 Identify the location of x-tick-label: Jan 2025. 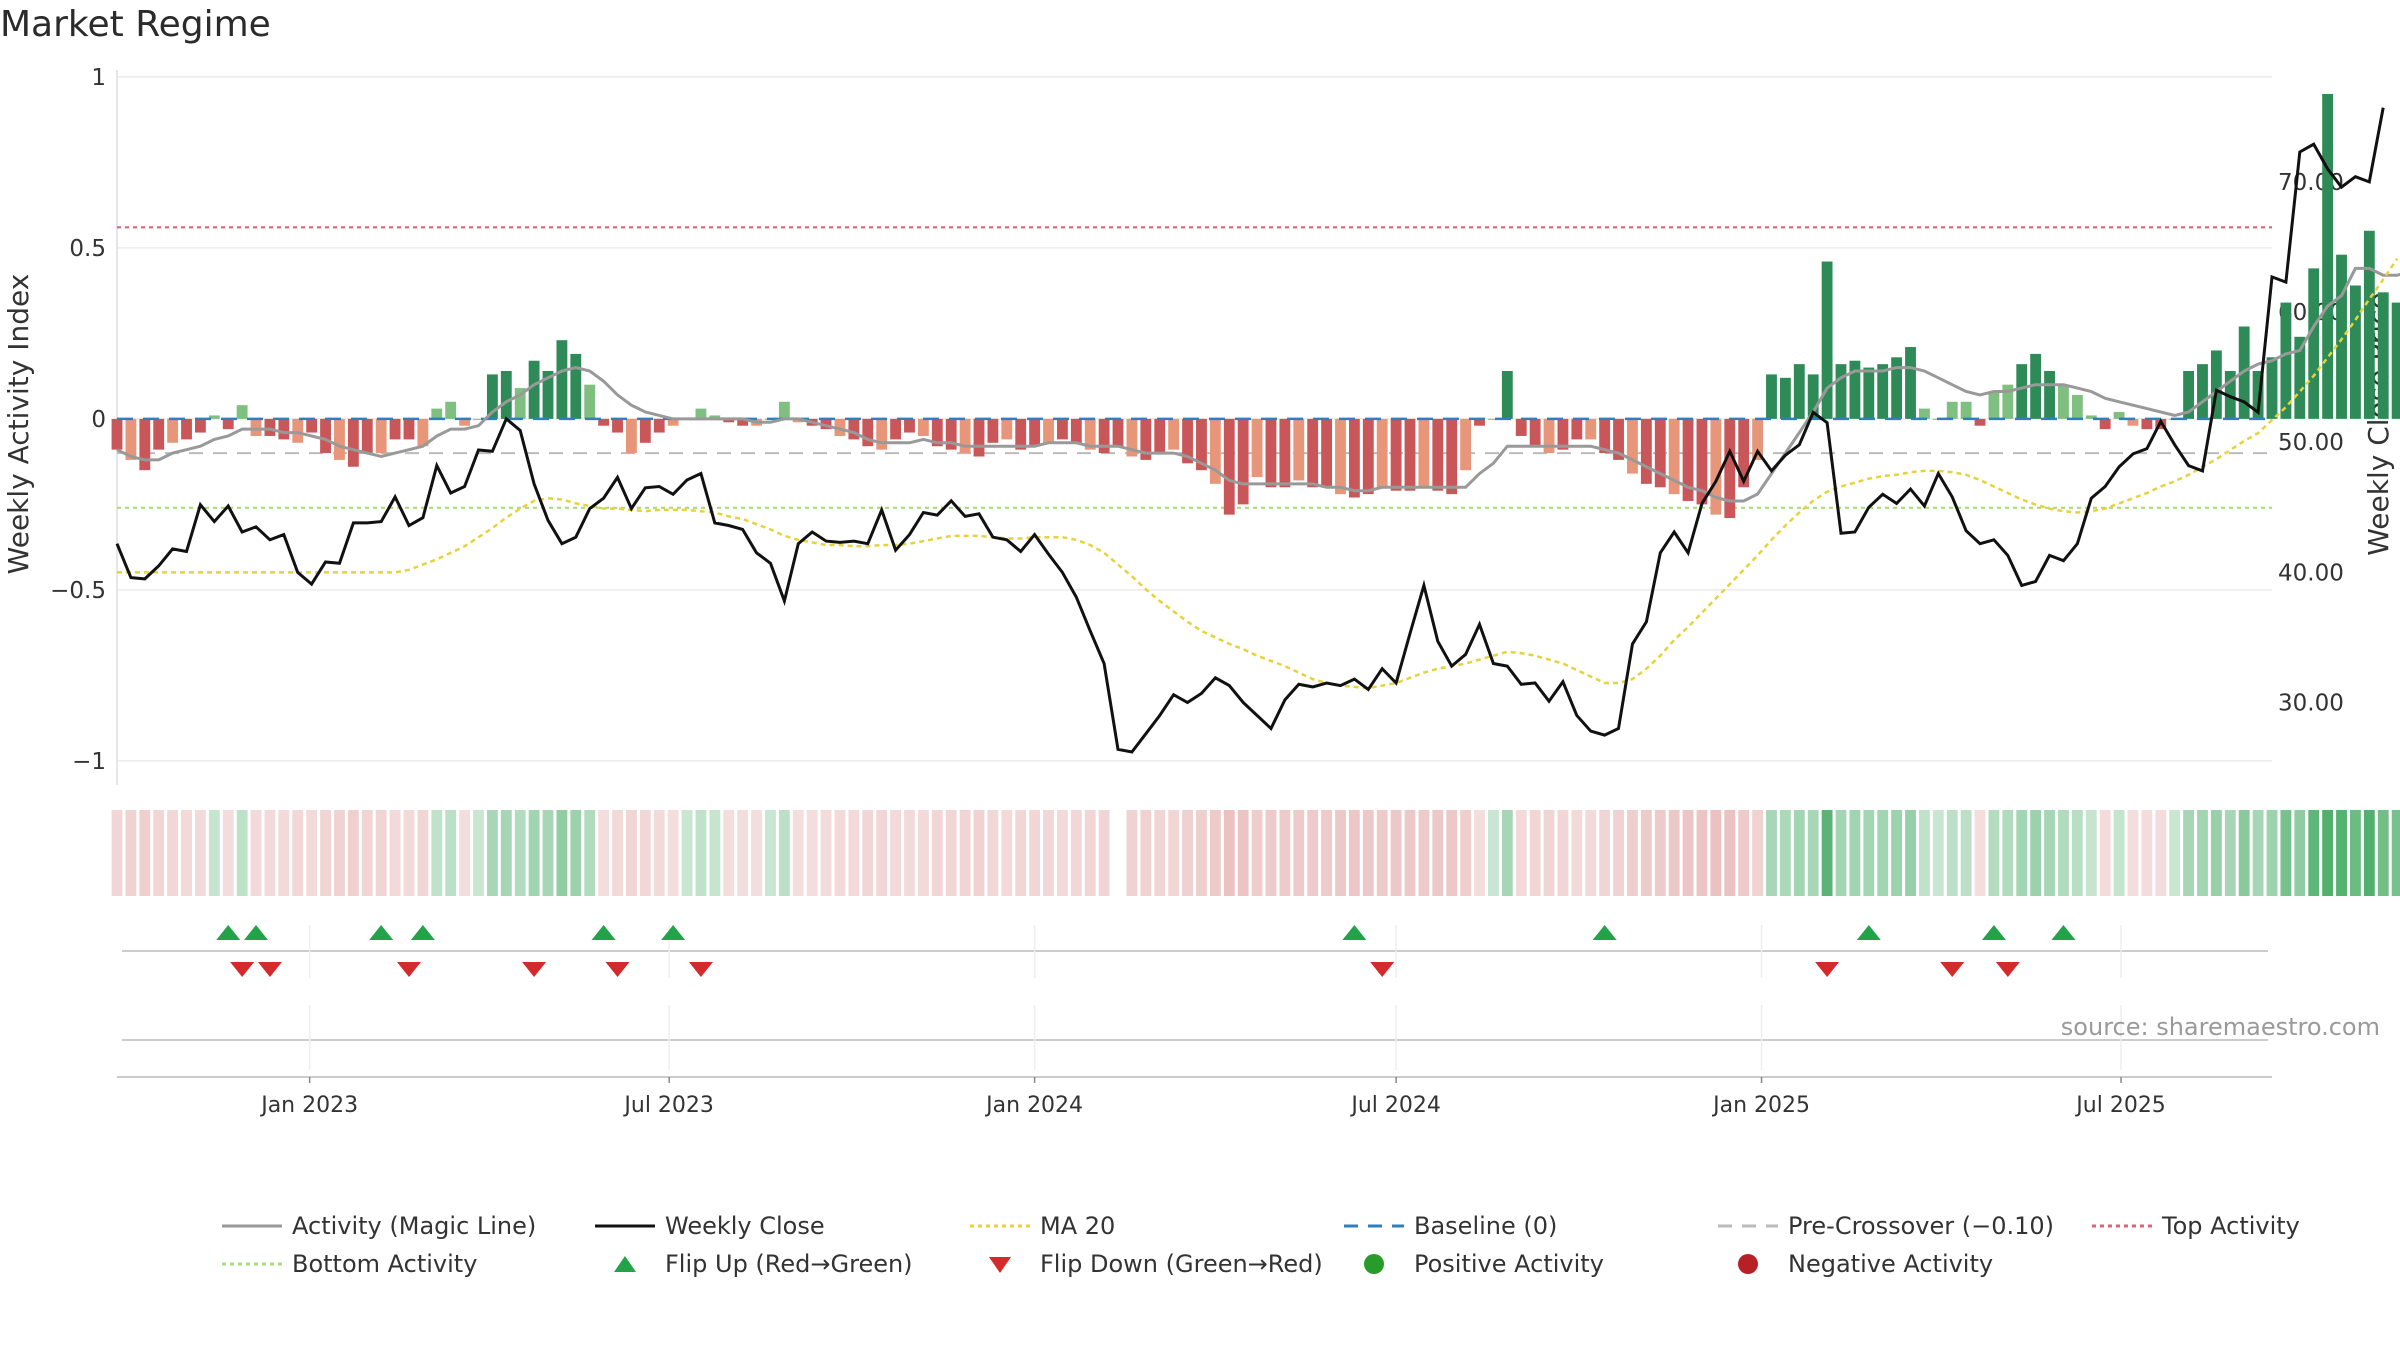
(1760, 1105).